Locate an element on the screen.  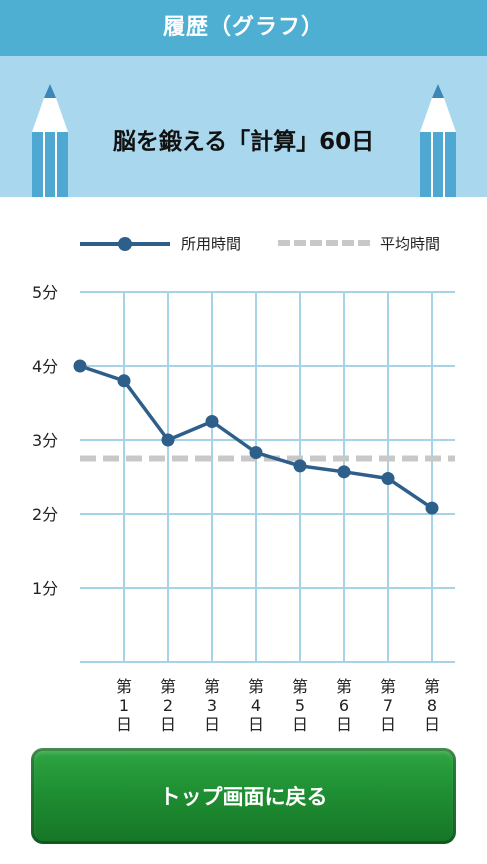
x-tick-label: 8 is located at coordinates (432, 705).